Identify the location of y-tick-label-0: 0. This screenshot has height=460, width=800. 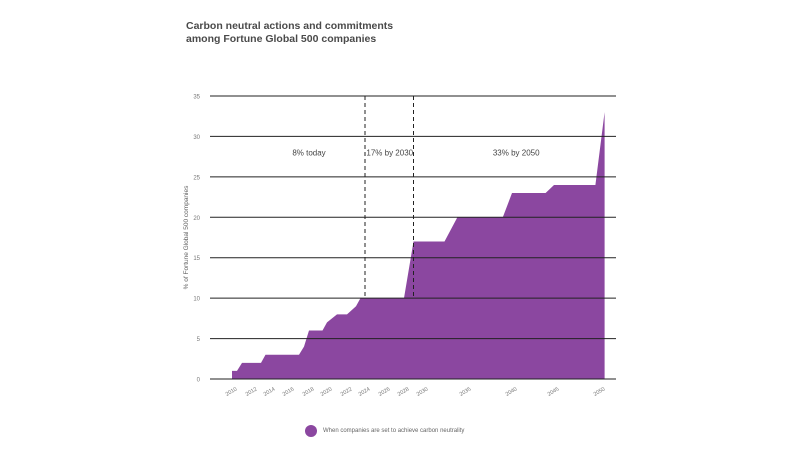
(199, 381).